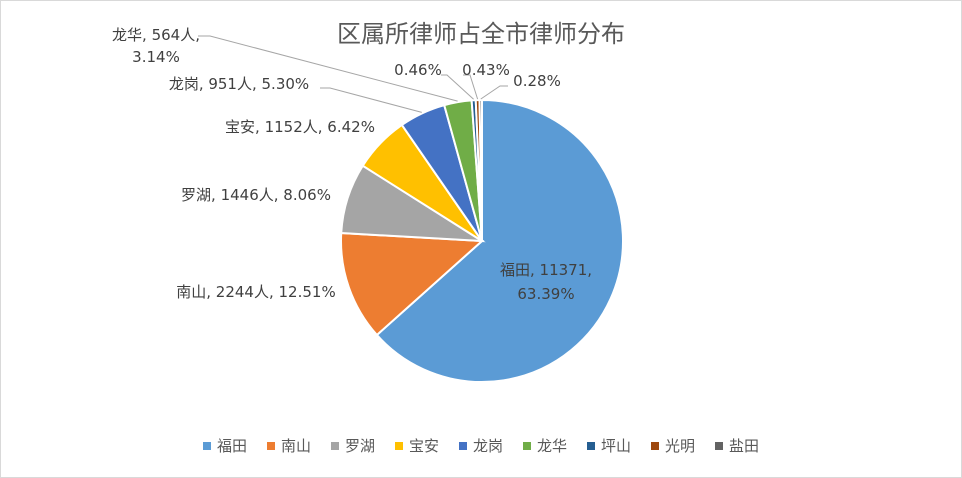 The width and height of the screenshot is (962, 478). What do you see at coordinates (232, 446) in the screenshot?
I see `legend-label-1: 福田` at bounding box center [232, 446].